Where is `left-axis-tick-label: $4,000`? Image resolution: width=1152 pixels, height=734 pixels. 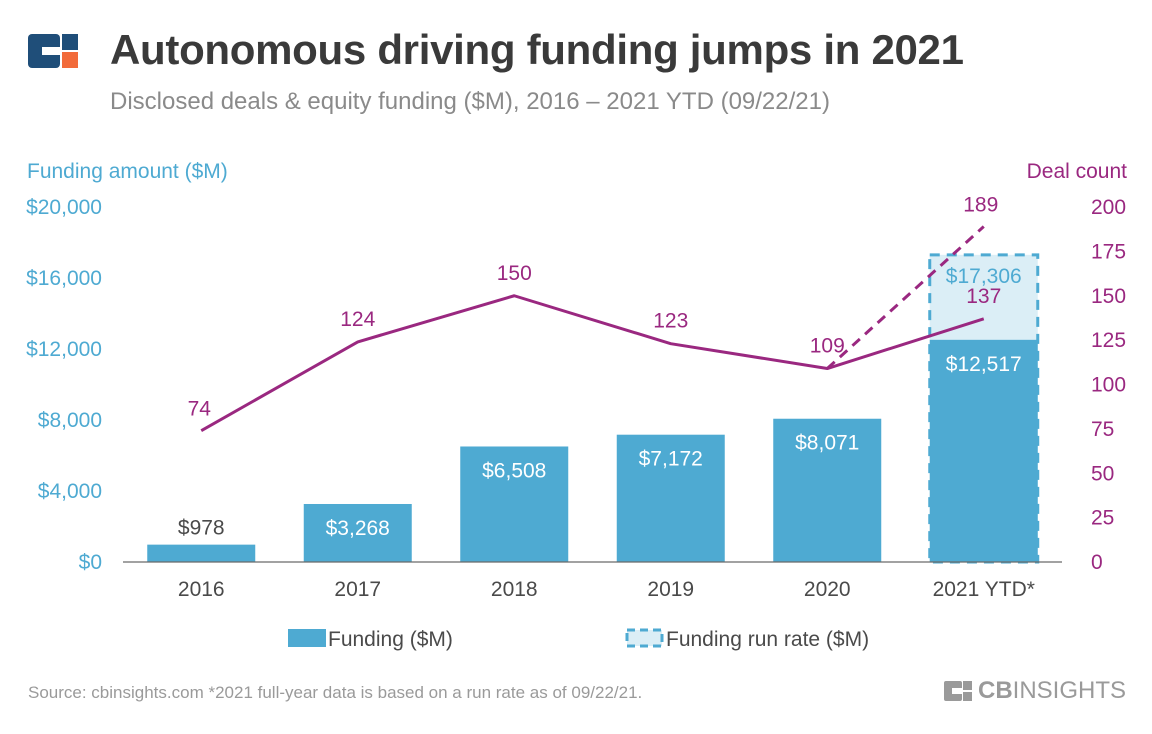
left-axis-tick-label: $4,000 is located at coordinates (70, 491).